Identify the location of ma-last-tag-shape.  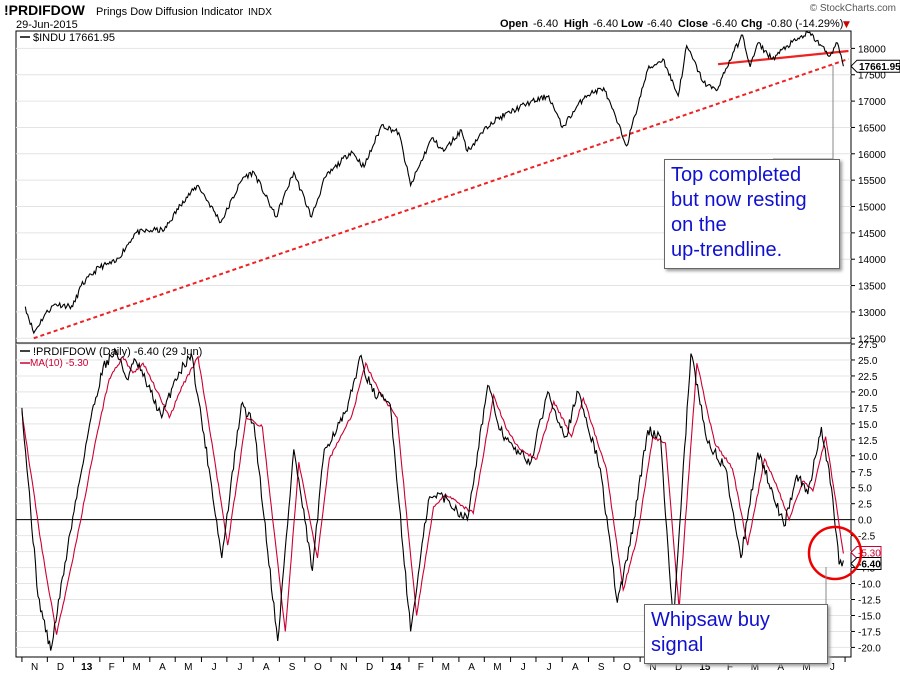
(866, 553).